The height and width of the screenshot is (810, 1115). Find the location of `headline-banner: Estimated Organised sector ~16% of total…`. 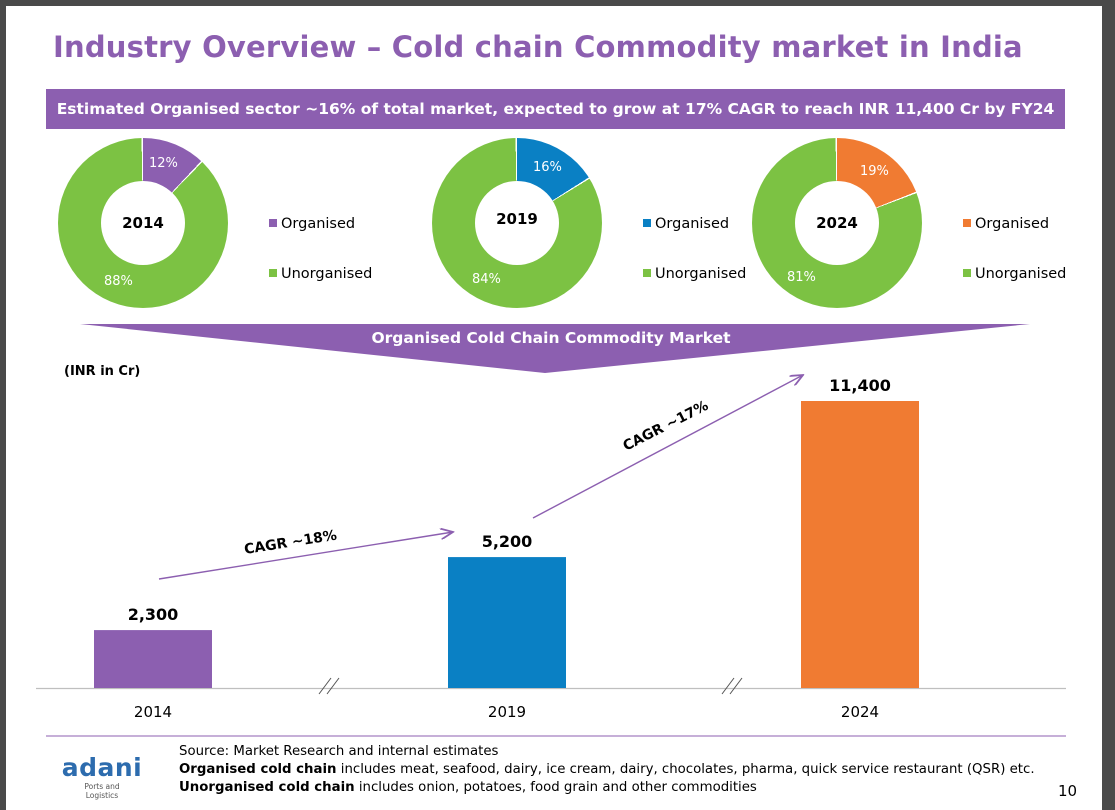

headline-banner: Estimated Organised sector ~16% of total… is located at coordinates (555, 109).